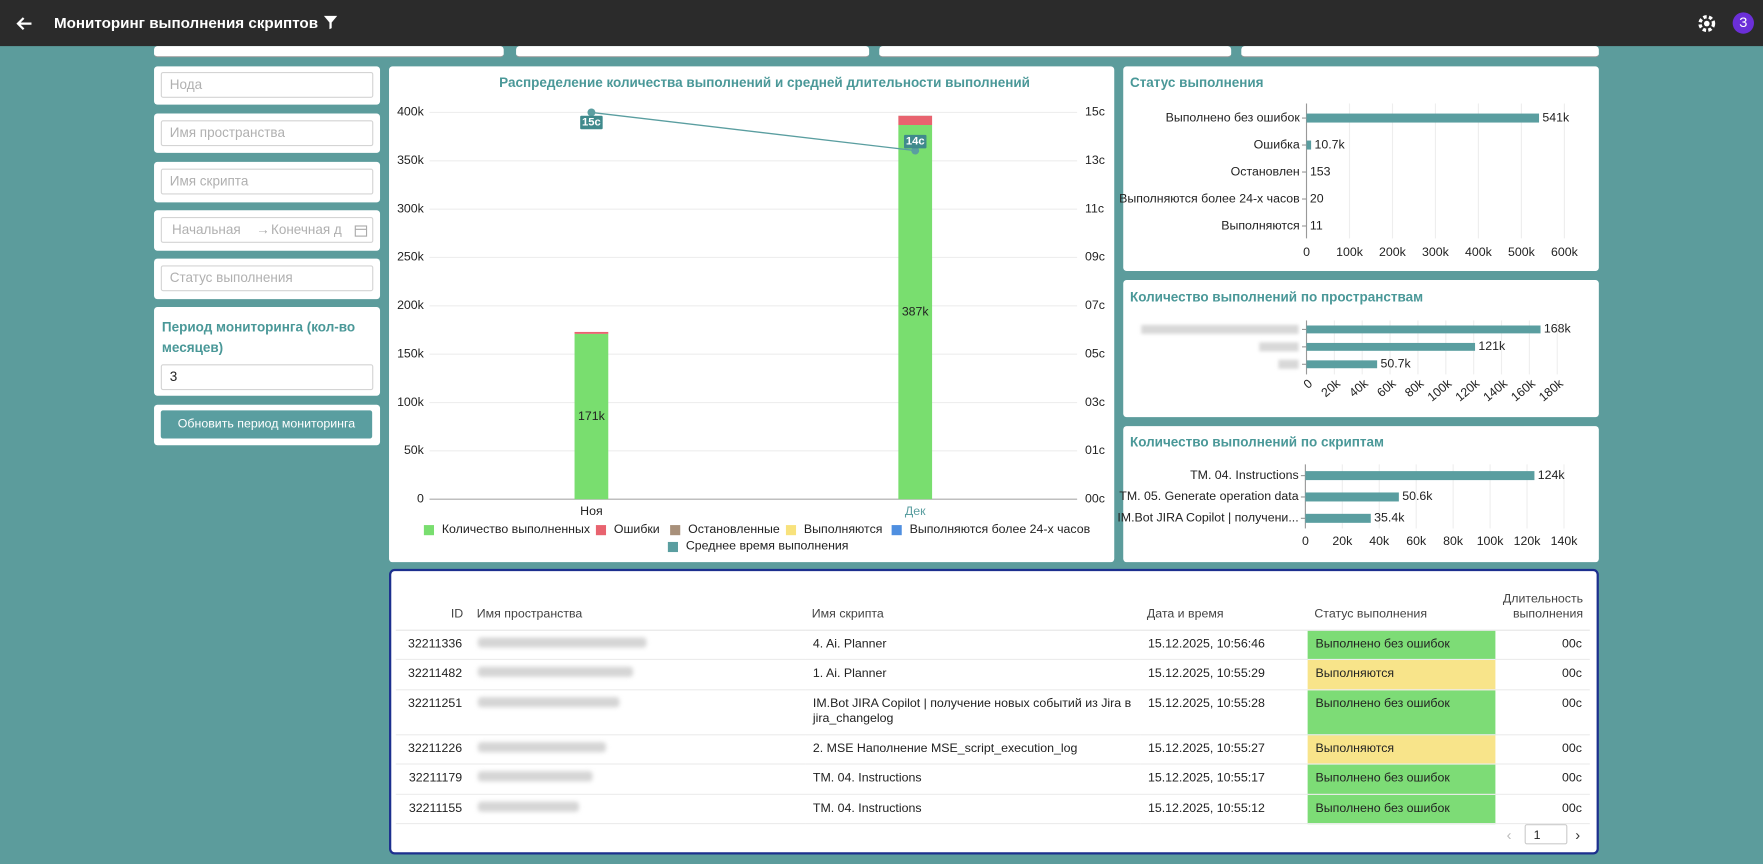 This screenshot has width=1763, height=864. Describe the element at coordinates (1329, 144) in the screenshot. I see `data-label: 10.7k` at that location.